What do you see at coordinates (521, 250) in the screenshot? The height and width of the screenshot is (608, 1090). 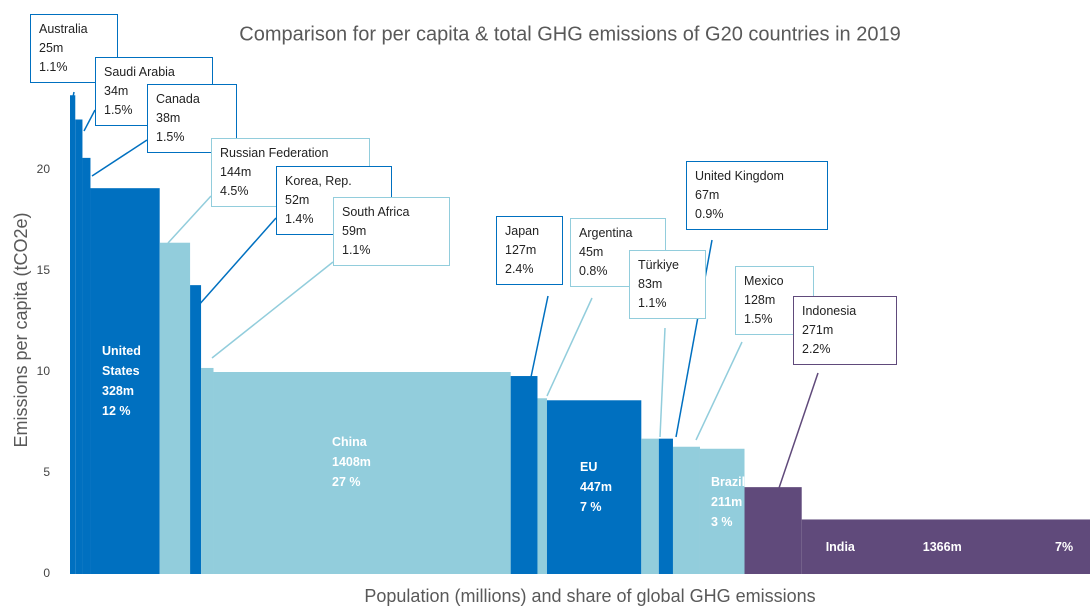 I see `callout-text: 127m` at bounding box center [521, 250].